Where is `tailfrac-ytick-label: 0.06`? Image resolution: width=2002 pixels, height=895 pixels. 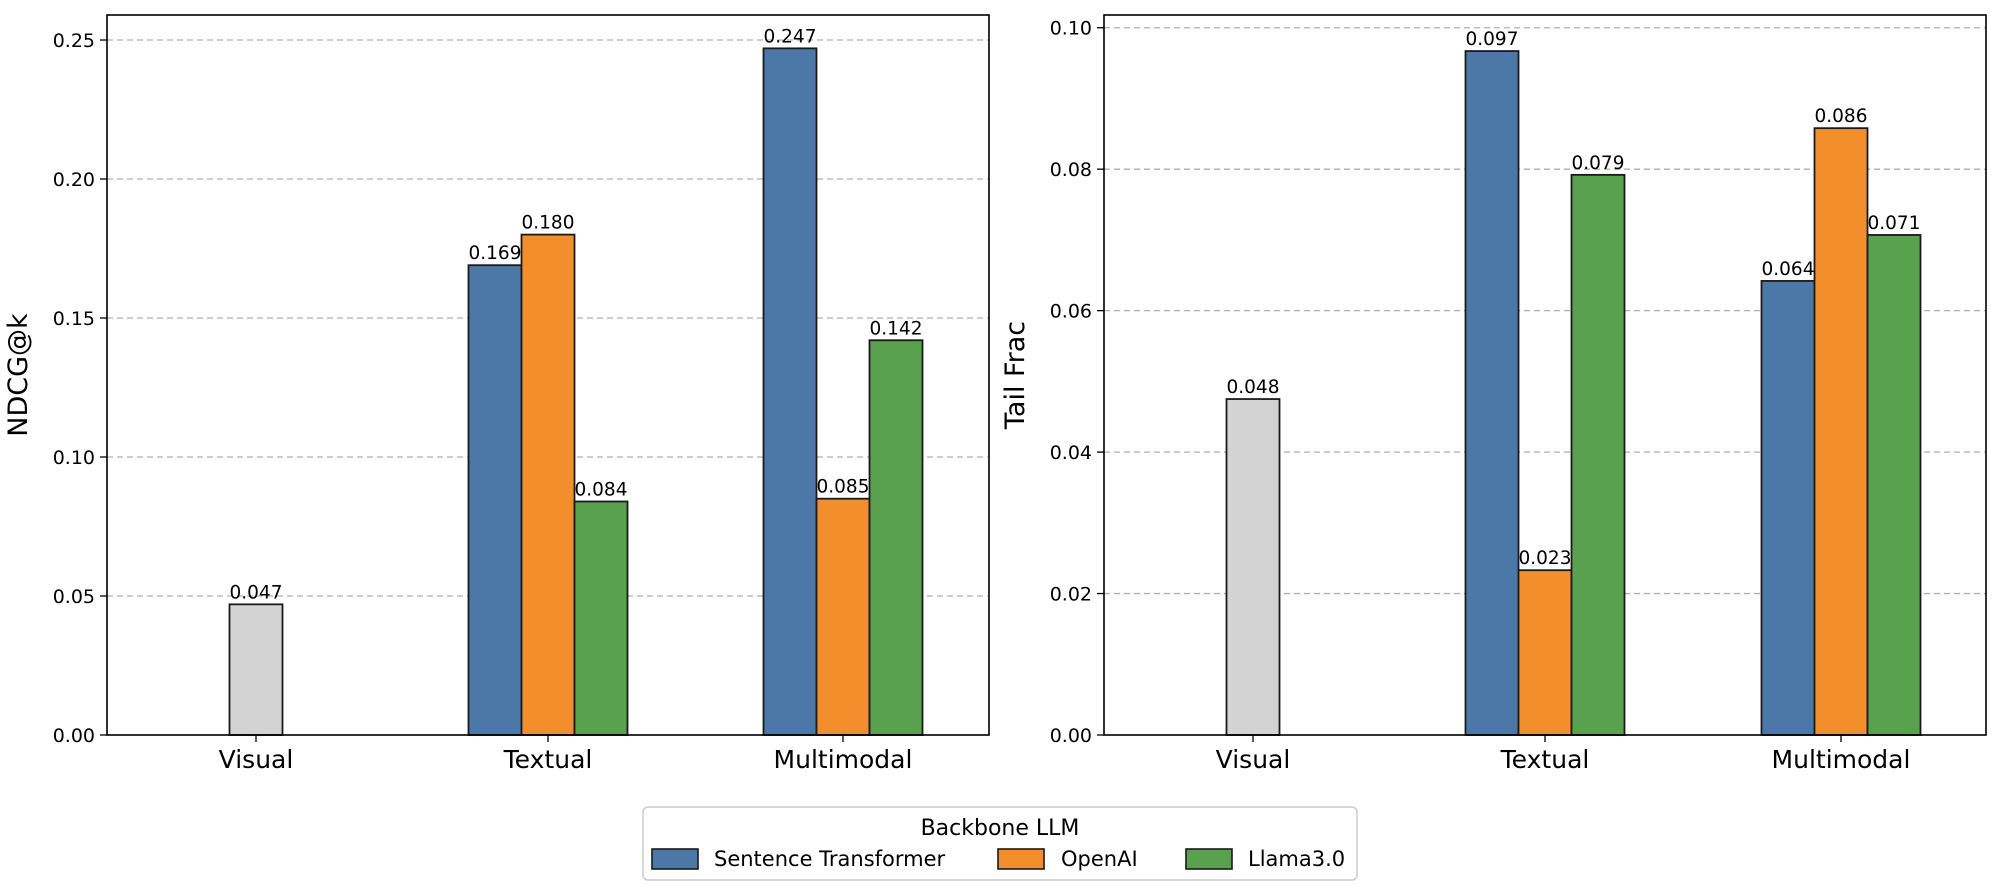
tailfrac-ytick-label: 0.06 is located at coordinates (1071, 312).